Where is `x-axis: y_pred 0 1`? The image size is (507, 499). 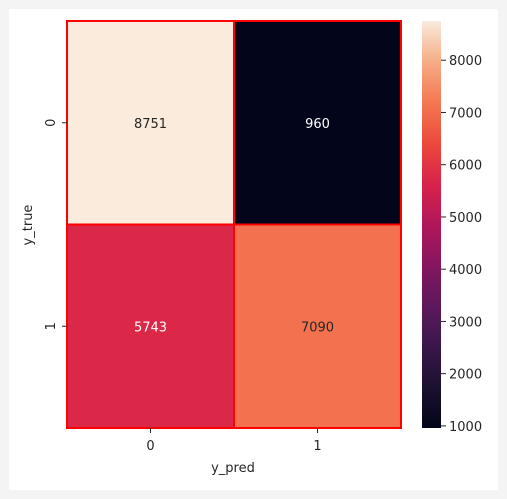
x-axis: y_pred 0 1 is located at coordinates (234, 452).